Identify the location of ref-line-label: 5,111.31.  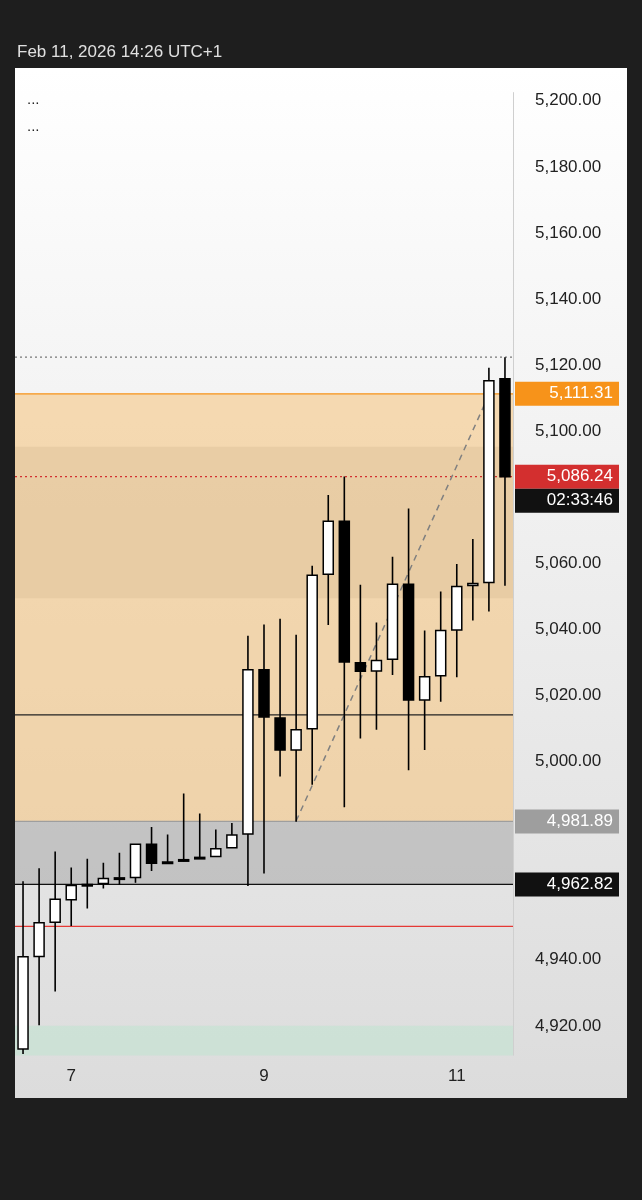
(581, 393).